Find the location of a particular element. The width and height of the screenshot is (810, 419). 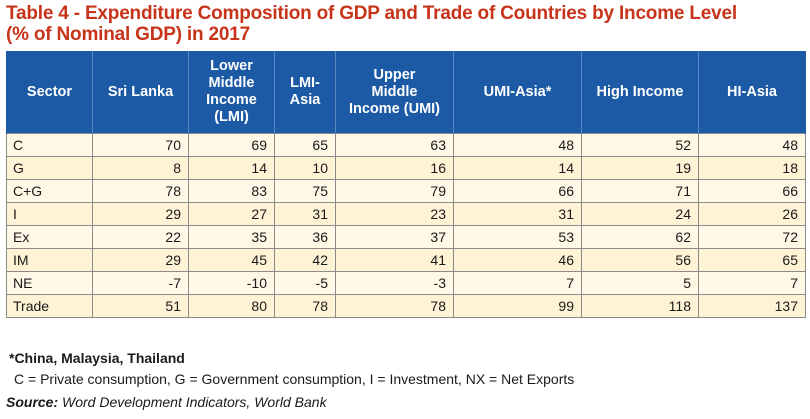

table-row: C+G 78 83 75 79 66 71 66 is located at coordinates (406, 191).